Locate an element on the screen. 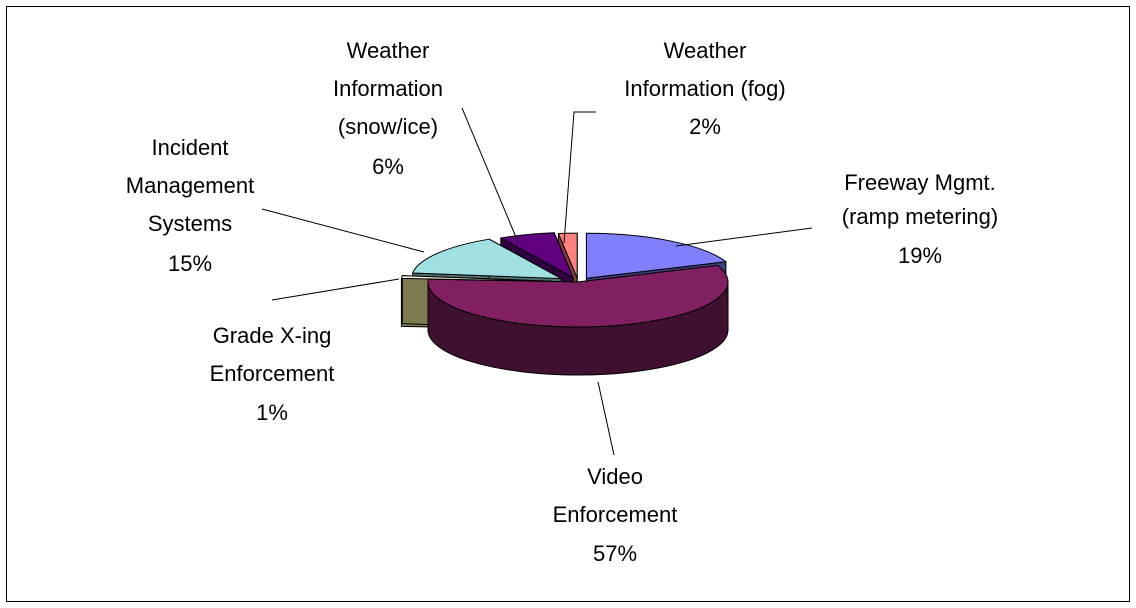 Image resolution: width=1136 pixels, height=608 pixels. slice-label-line: Information is located at coordinates (388, 88).